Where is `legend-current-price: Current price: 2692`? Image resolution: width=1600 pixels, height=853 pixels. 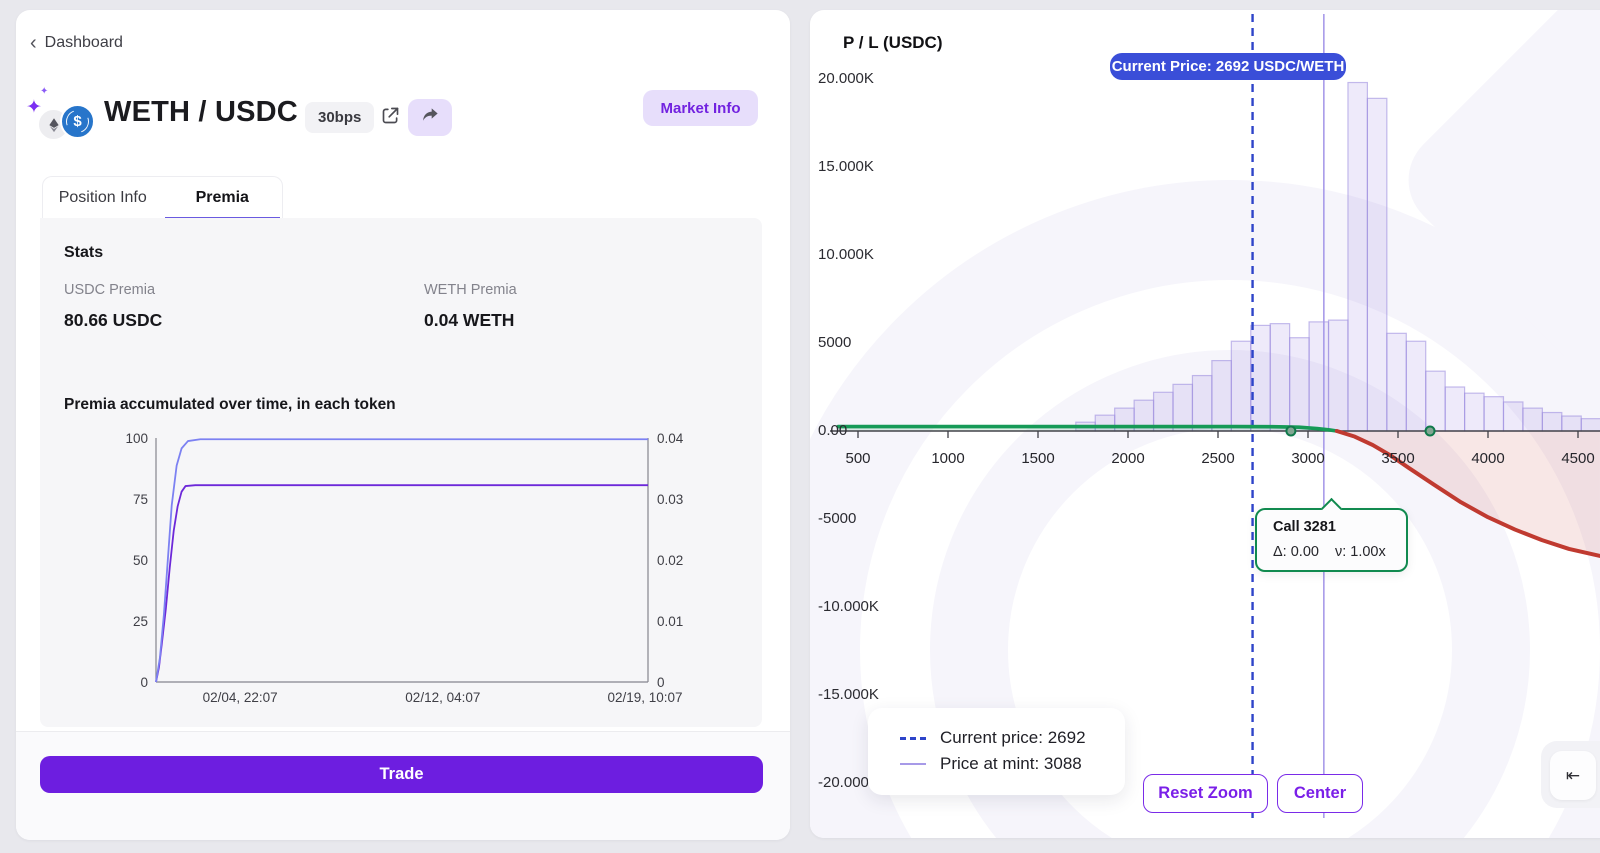 legend-current-price: Current price: 2692 is located at coordinates (1012, 738).